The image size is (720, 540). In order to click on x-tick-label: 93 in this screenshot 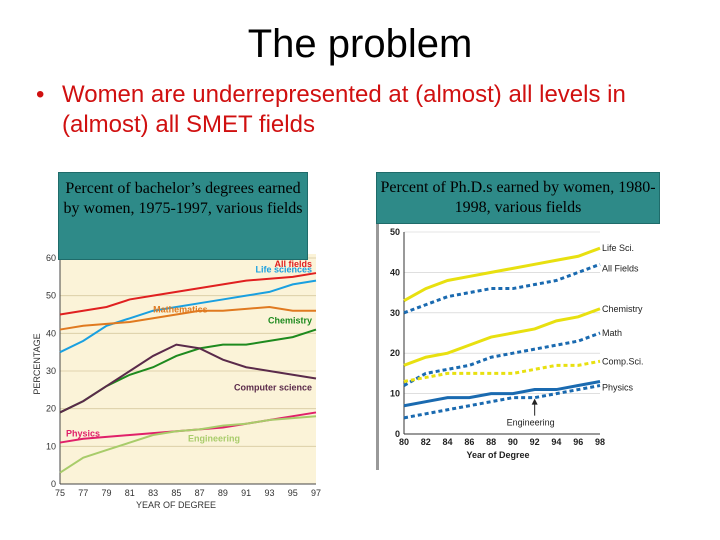, I will do `click(269, 493)`.